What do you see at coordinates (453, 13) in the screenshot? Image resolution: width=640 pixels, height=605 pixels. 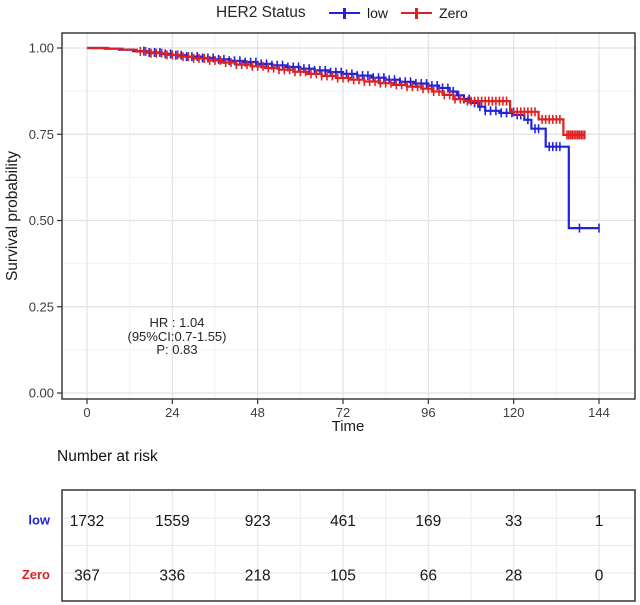 I see `legend-label: Zero` at bounding box center [453, 13].